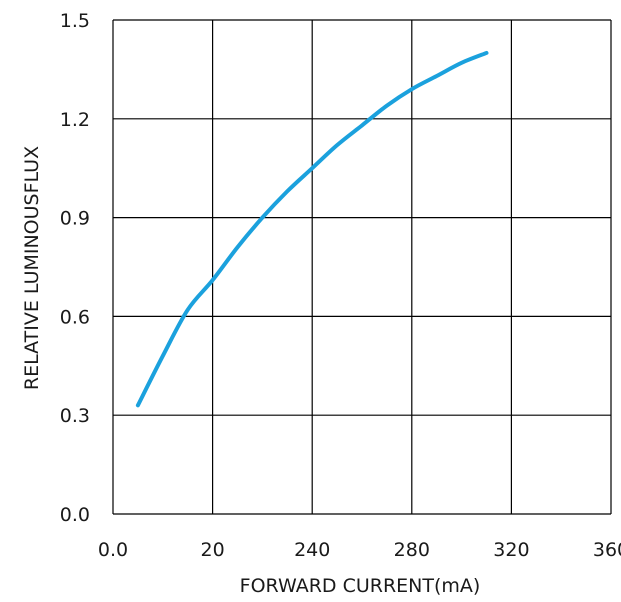  I want to click on y-tick-label: 1.2, so click(75, 120).